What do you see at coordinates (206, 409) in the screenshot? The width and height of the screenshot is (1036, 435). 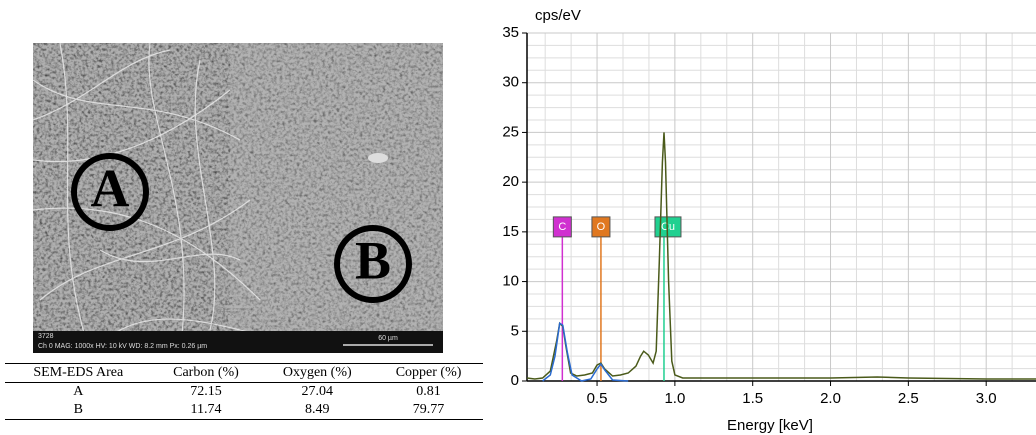 I see `table-cell: 11.74` at bounding box center [206, 409].